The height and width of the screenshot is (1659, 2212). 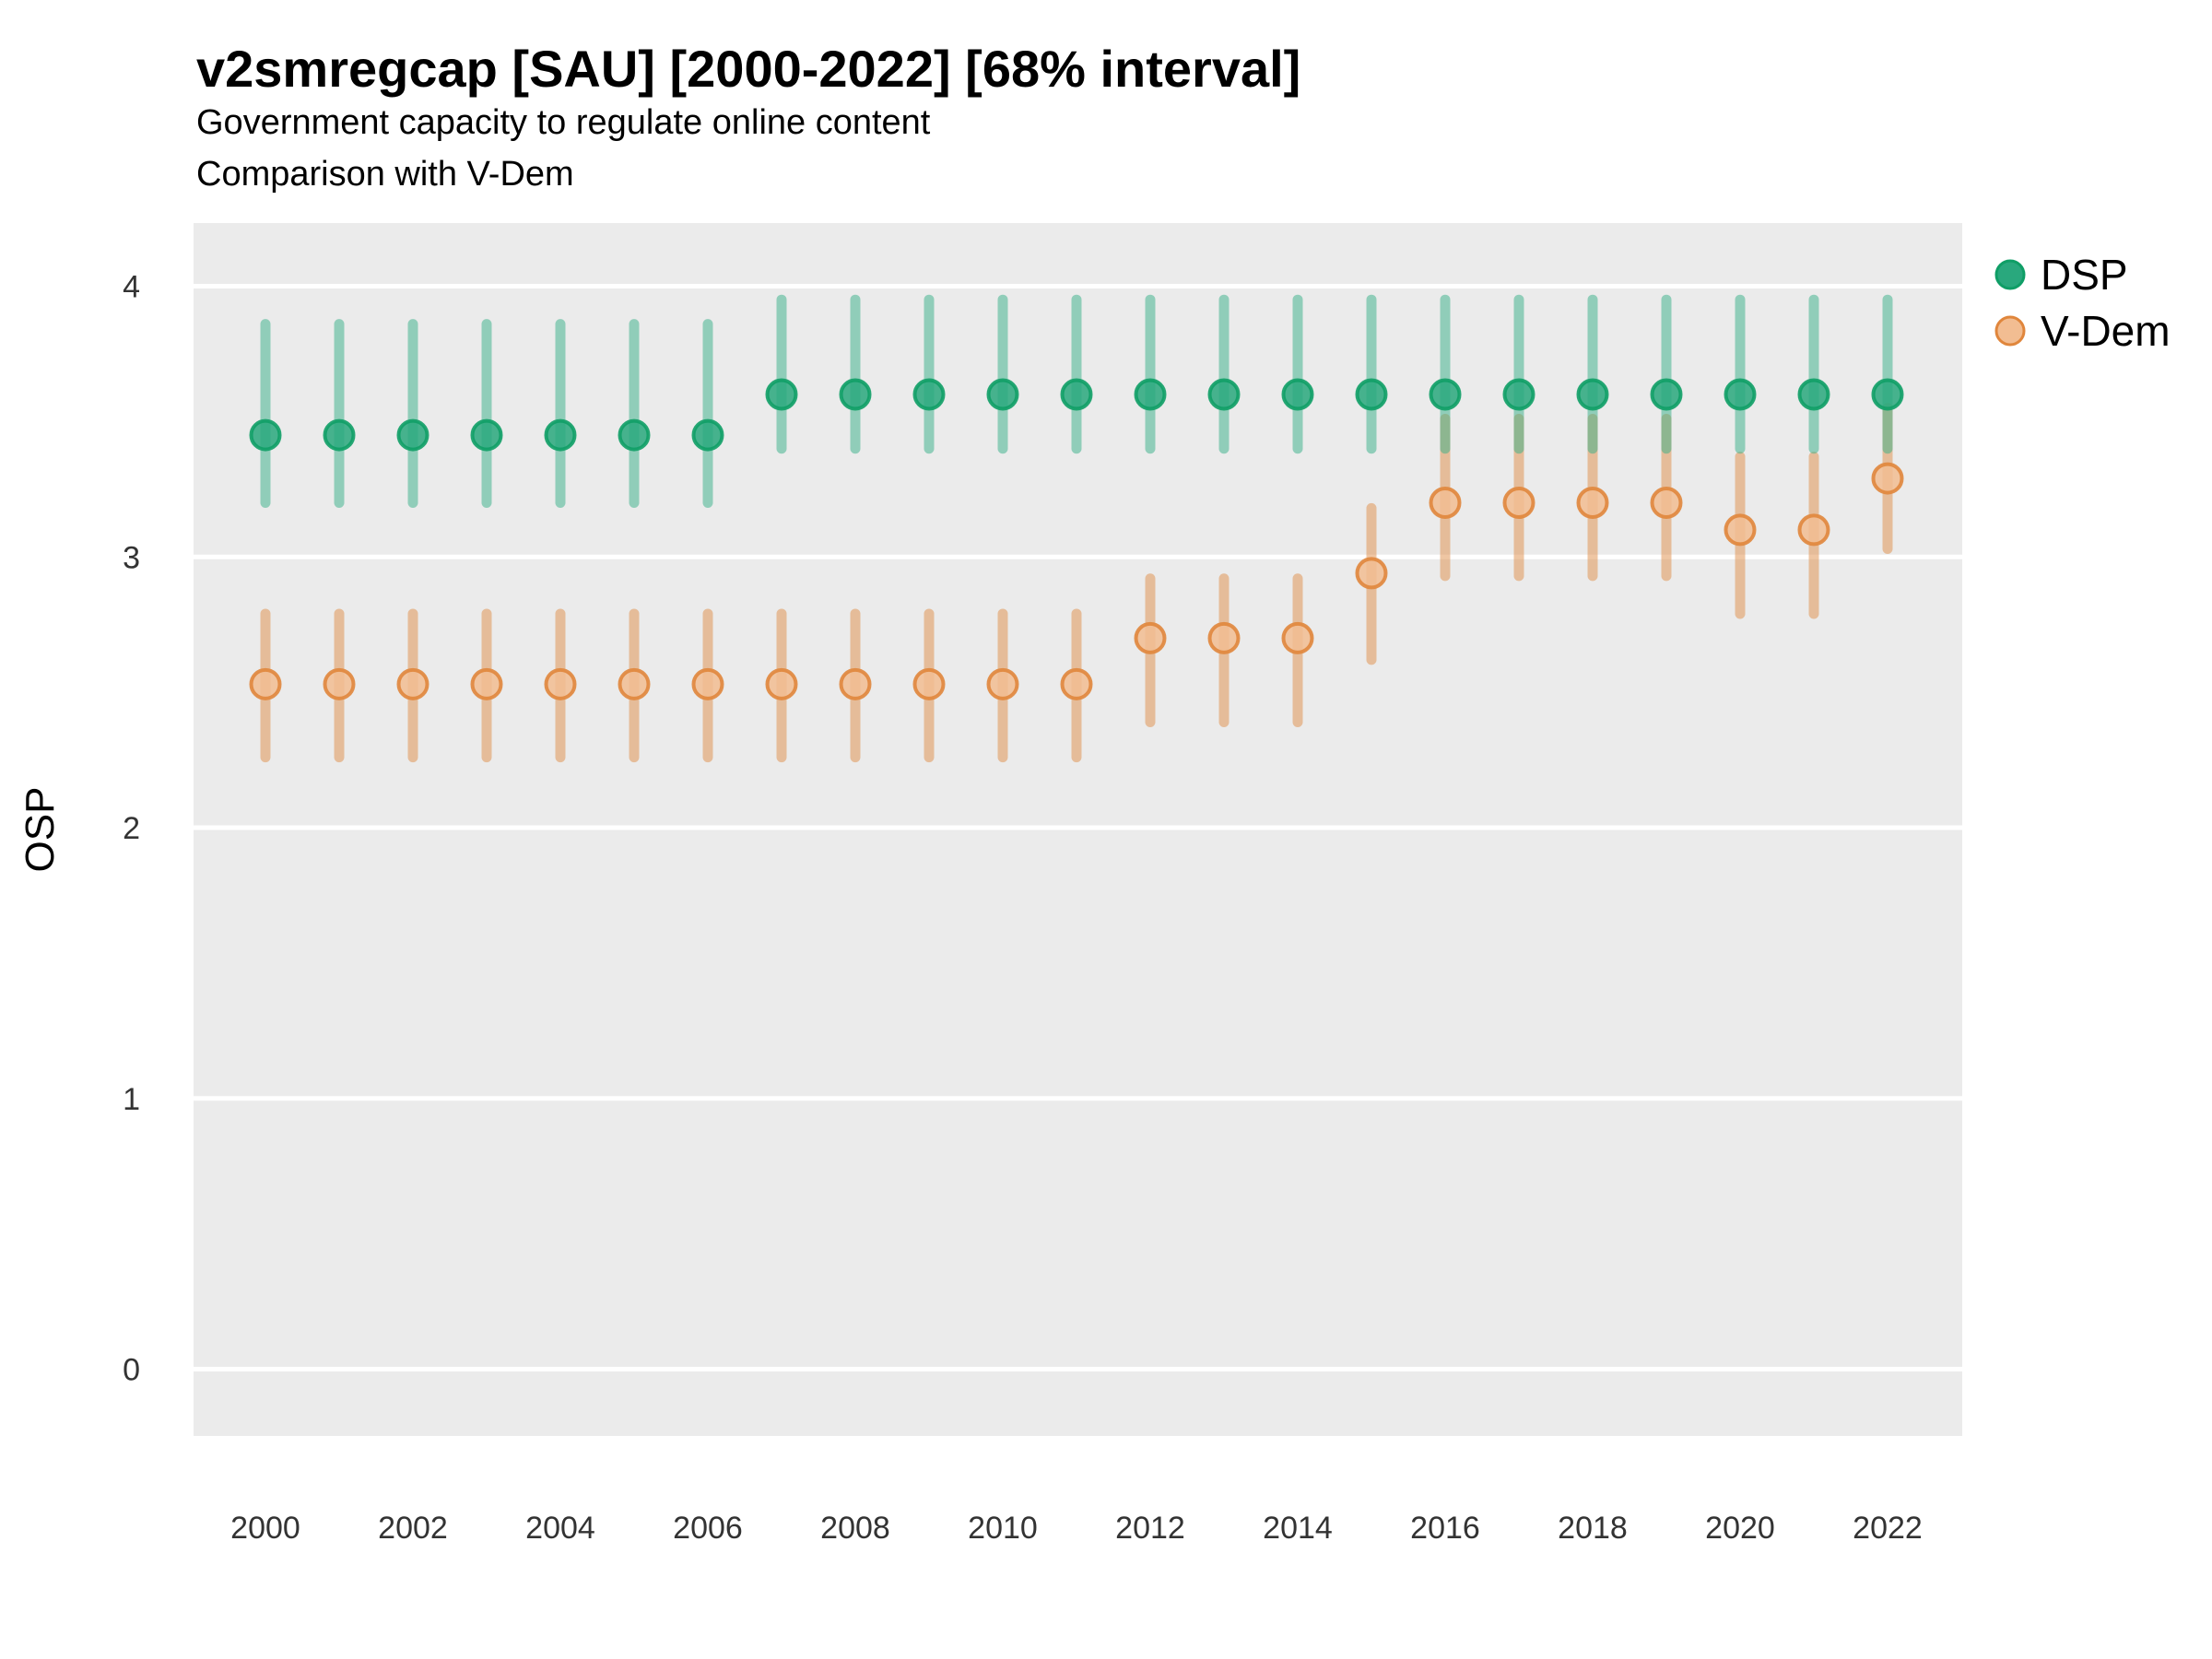 I want to click on dsp-point-2018, so click(x=1592, y=394).